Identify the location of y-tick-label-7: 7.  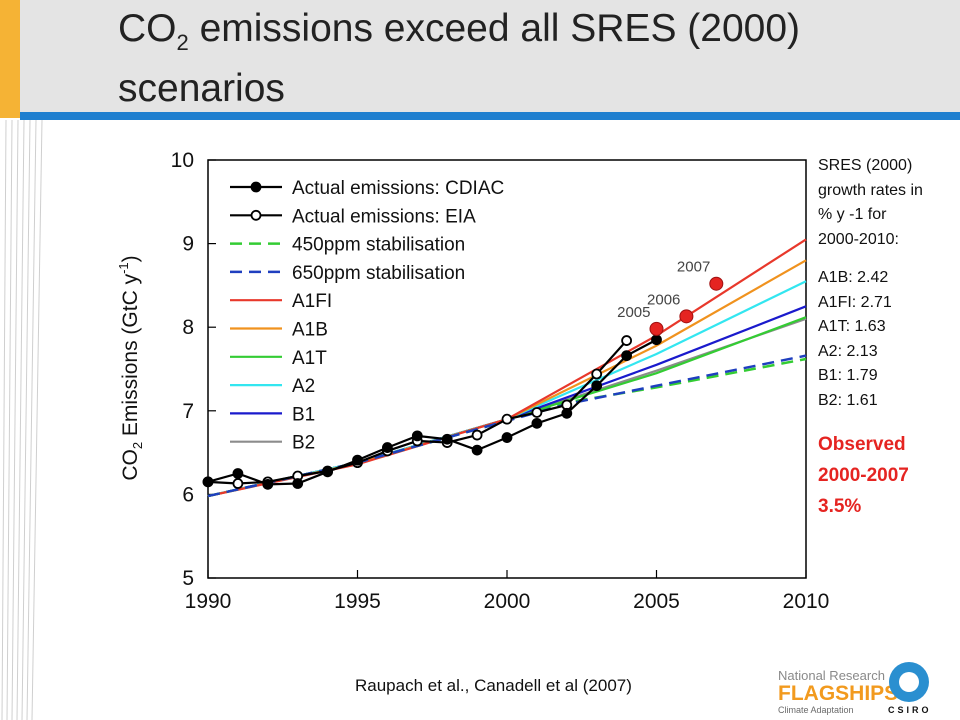
(188, 411).